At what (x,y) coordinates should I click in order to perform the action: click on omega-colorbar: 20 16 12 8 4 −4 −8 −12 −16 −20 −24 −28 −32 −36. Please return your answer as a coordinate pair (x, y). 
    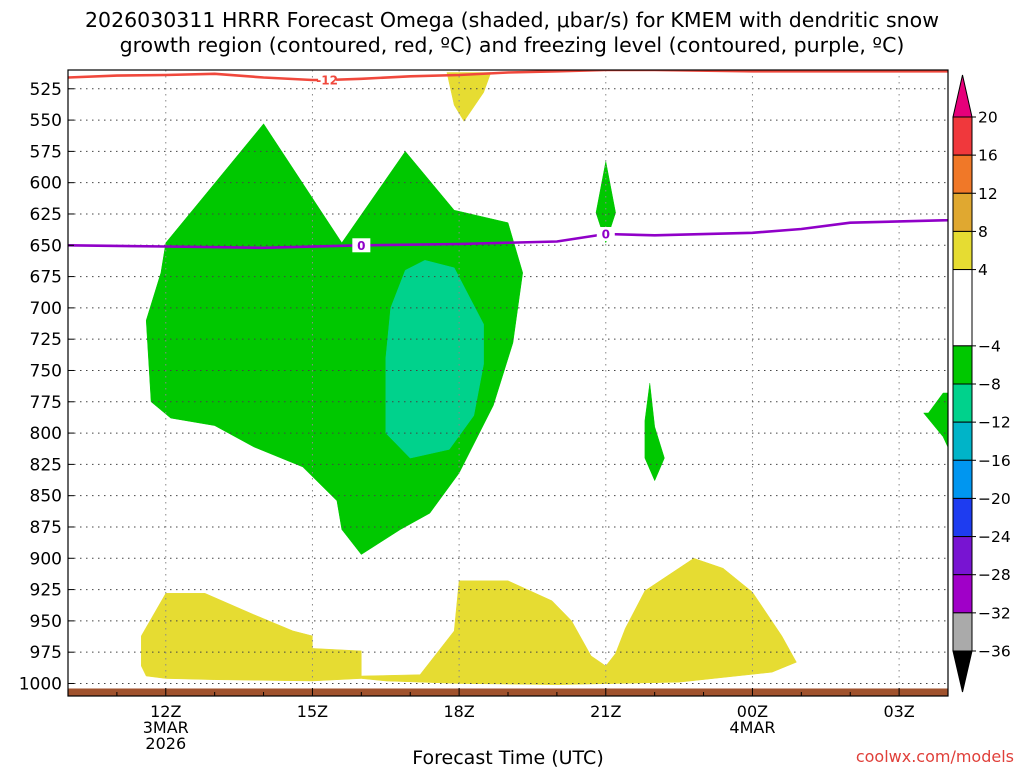
    Looking at the image, I should click on (981, 383).